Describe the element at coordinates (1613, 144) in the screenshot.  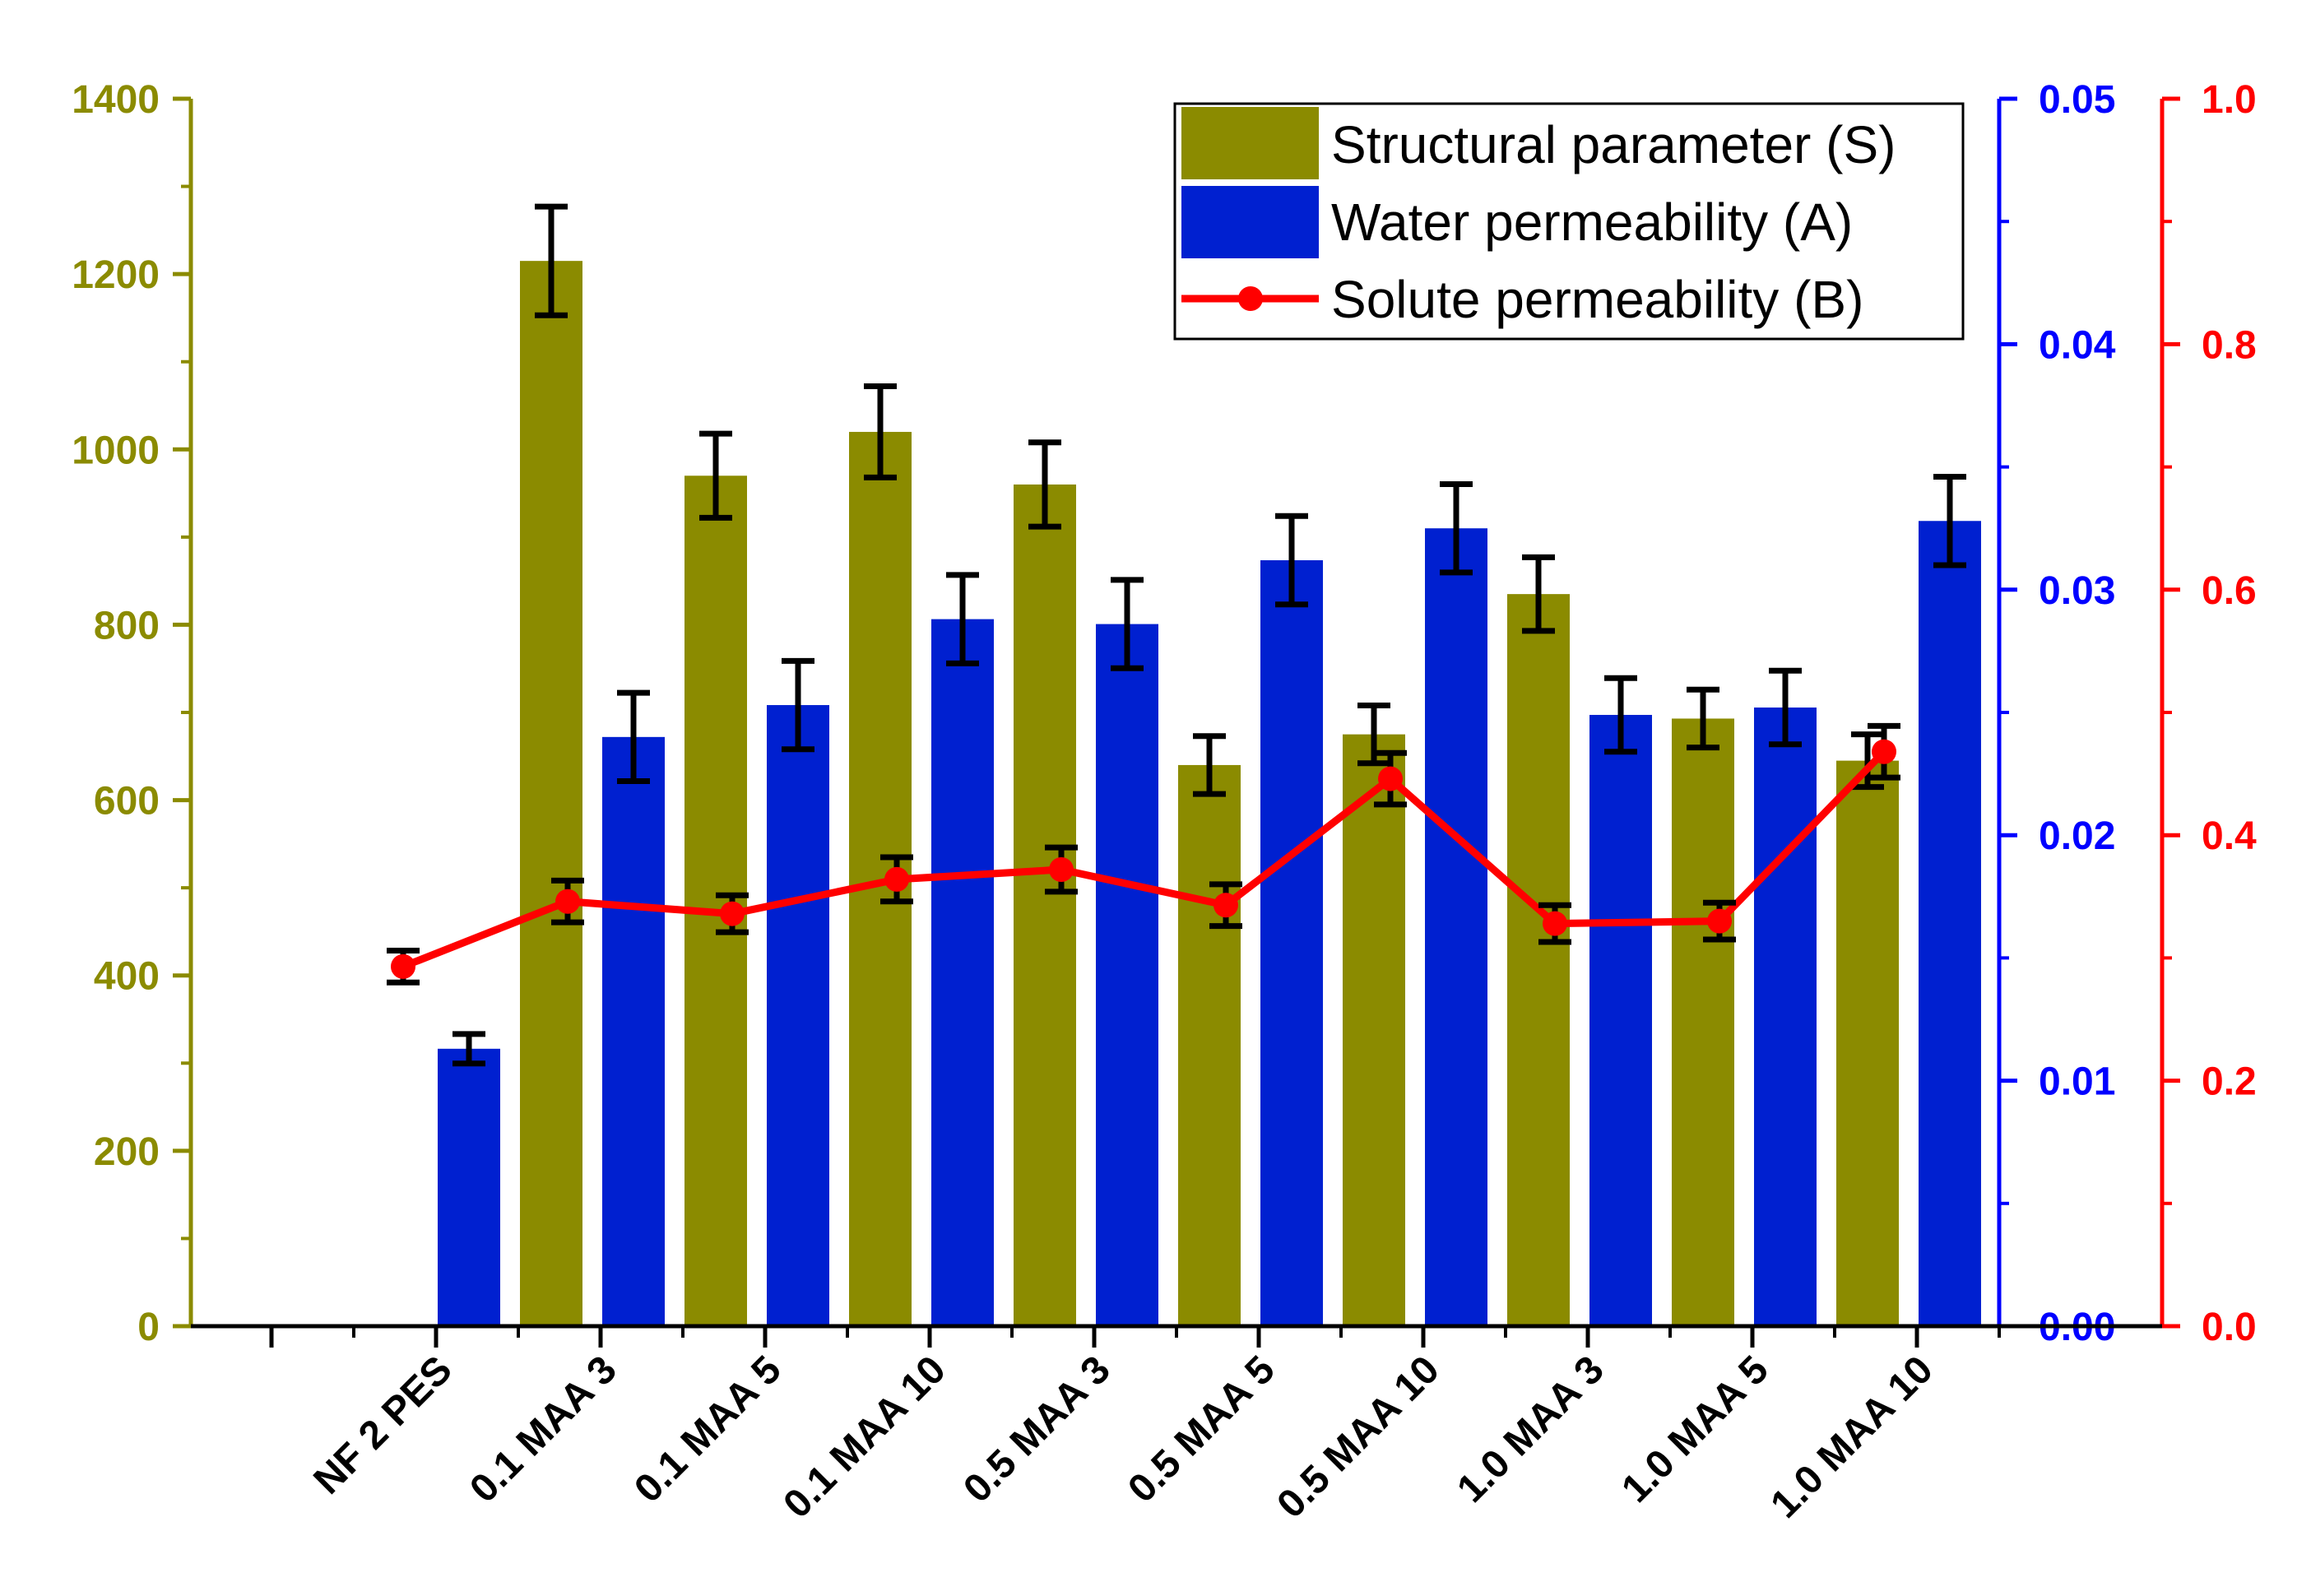
I see `legend-label-structural-parameter: Structural parameter (S)` at that location.